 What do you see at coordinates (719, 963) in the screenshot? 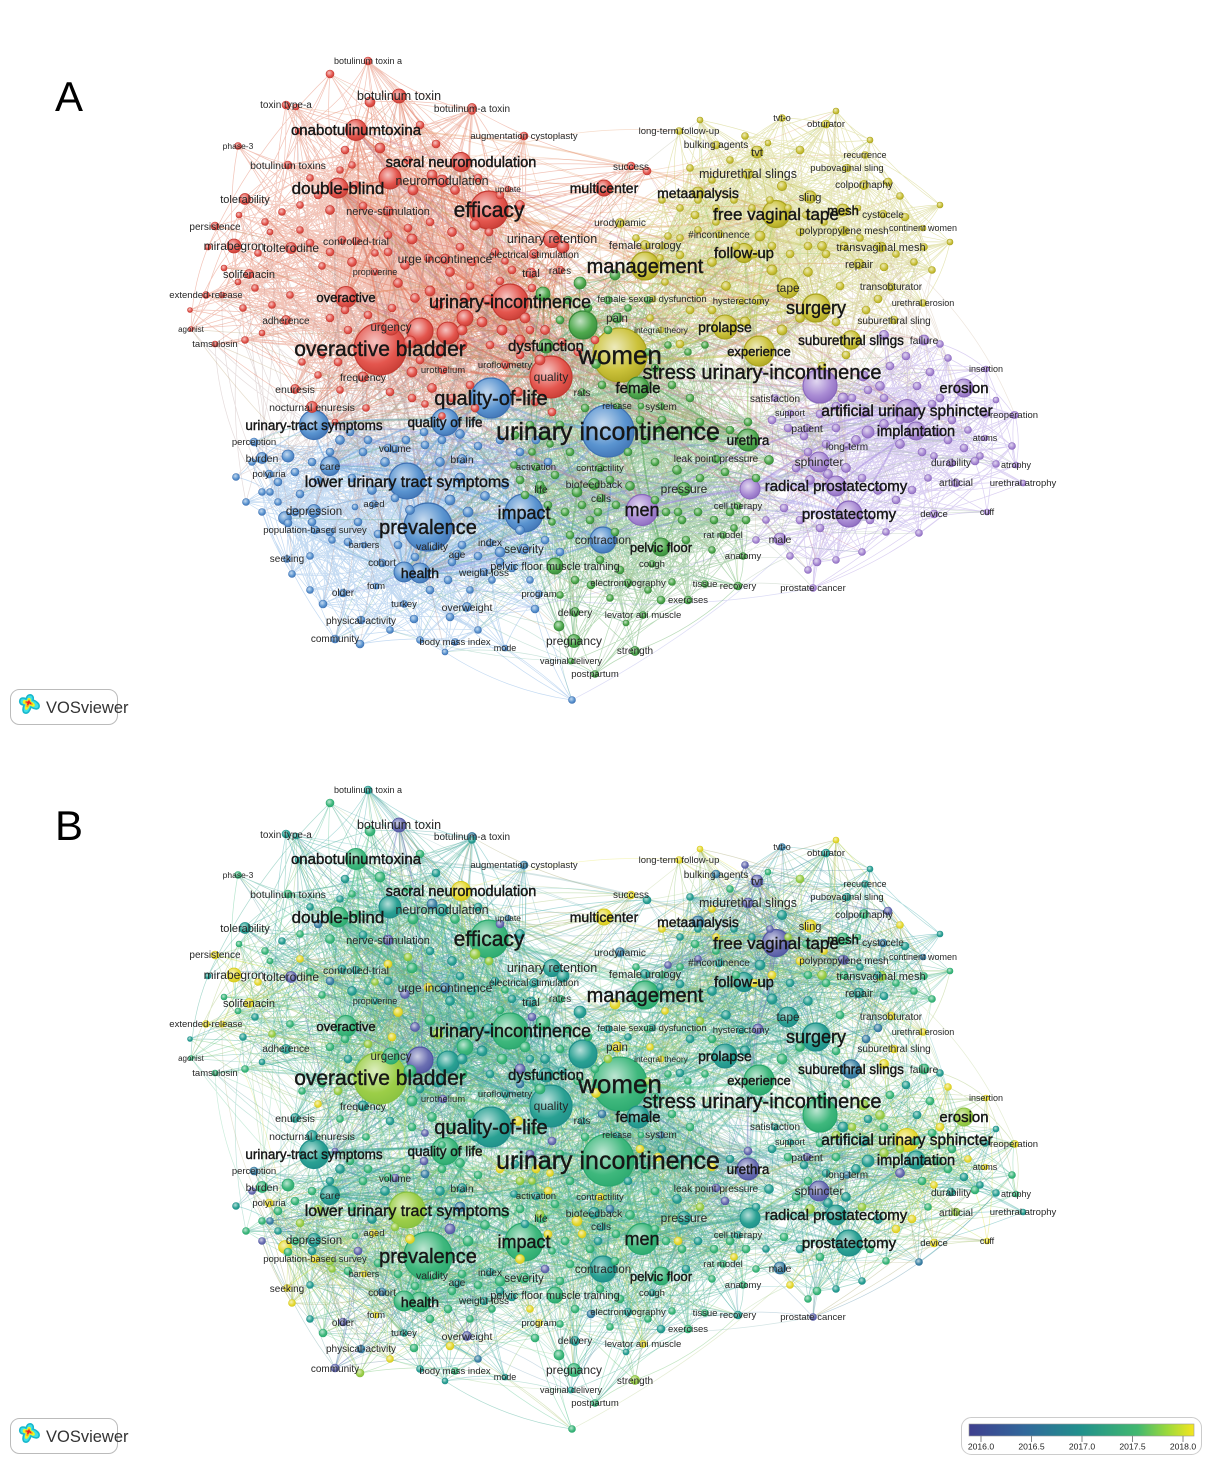
I see `svg-text: #incontinence` at bounding box center [719, 963].